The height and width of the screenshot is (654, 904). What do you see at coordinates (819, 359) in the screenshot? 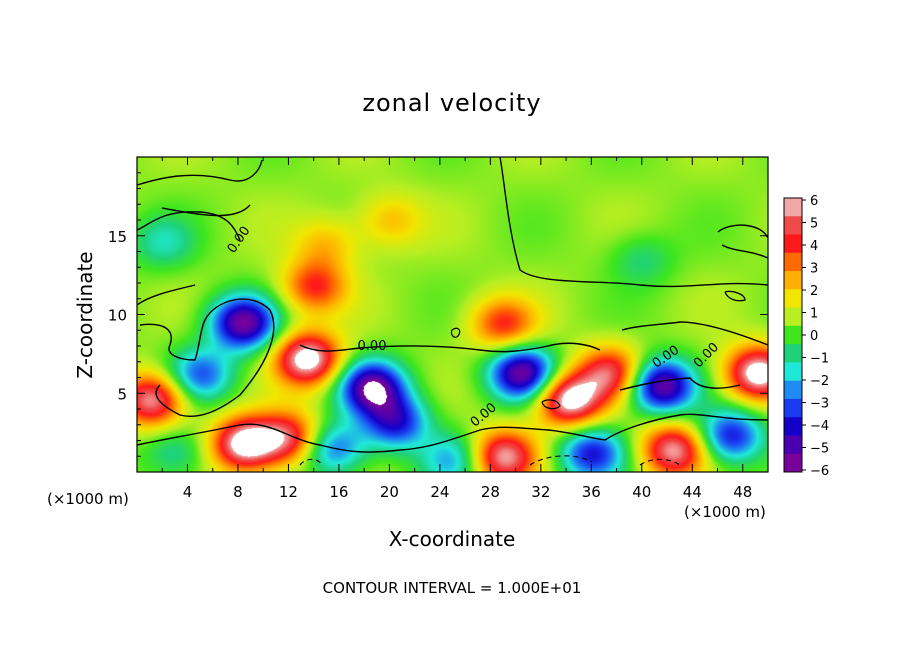
I see `colorbar-label: −1` at bounding box center [819, 359].